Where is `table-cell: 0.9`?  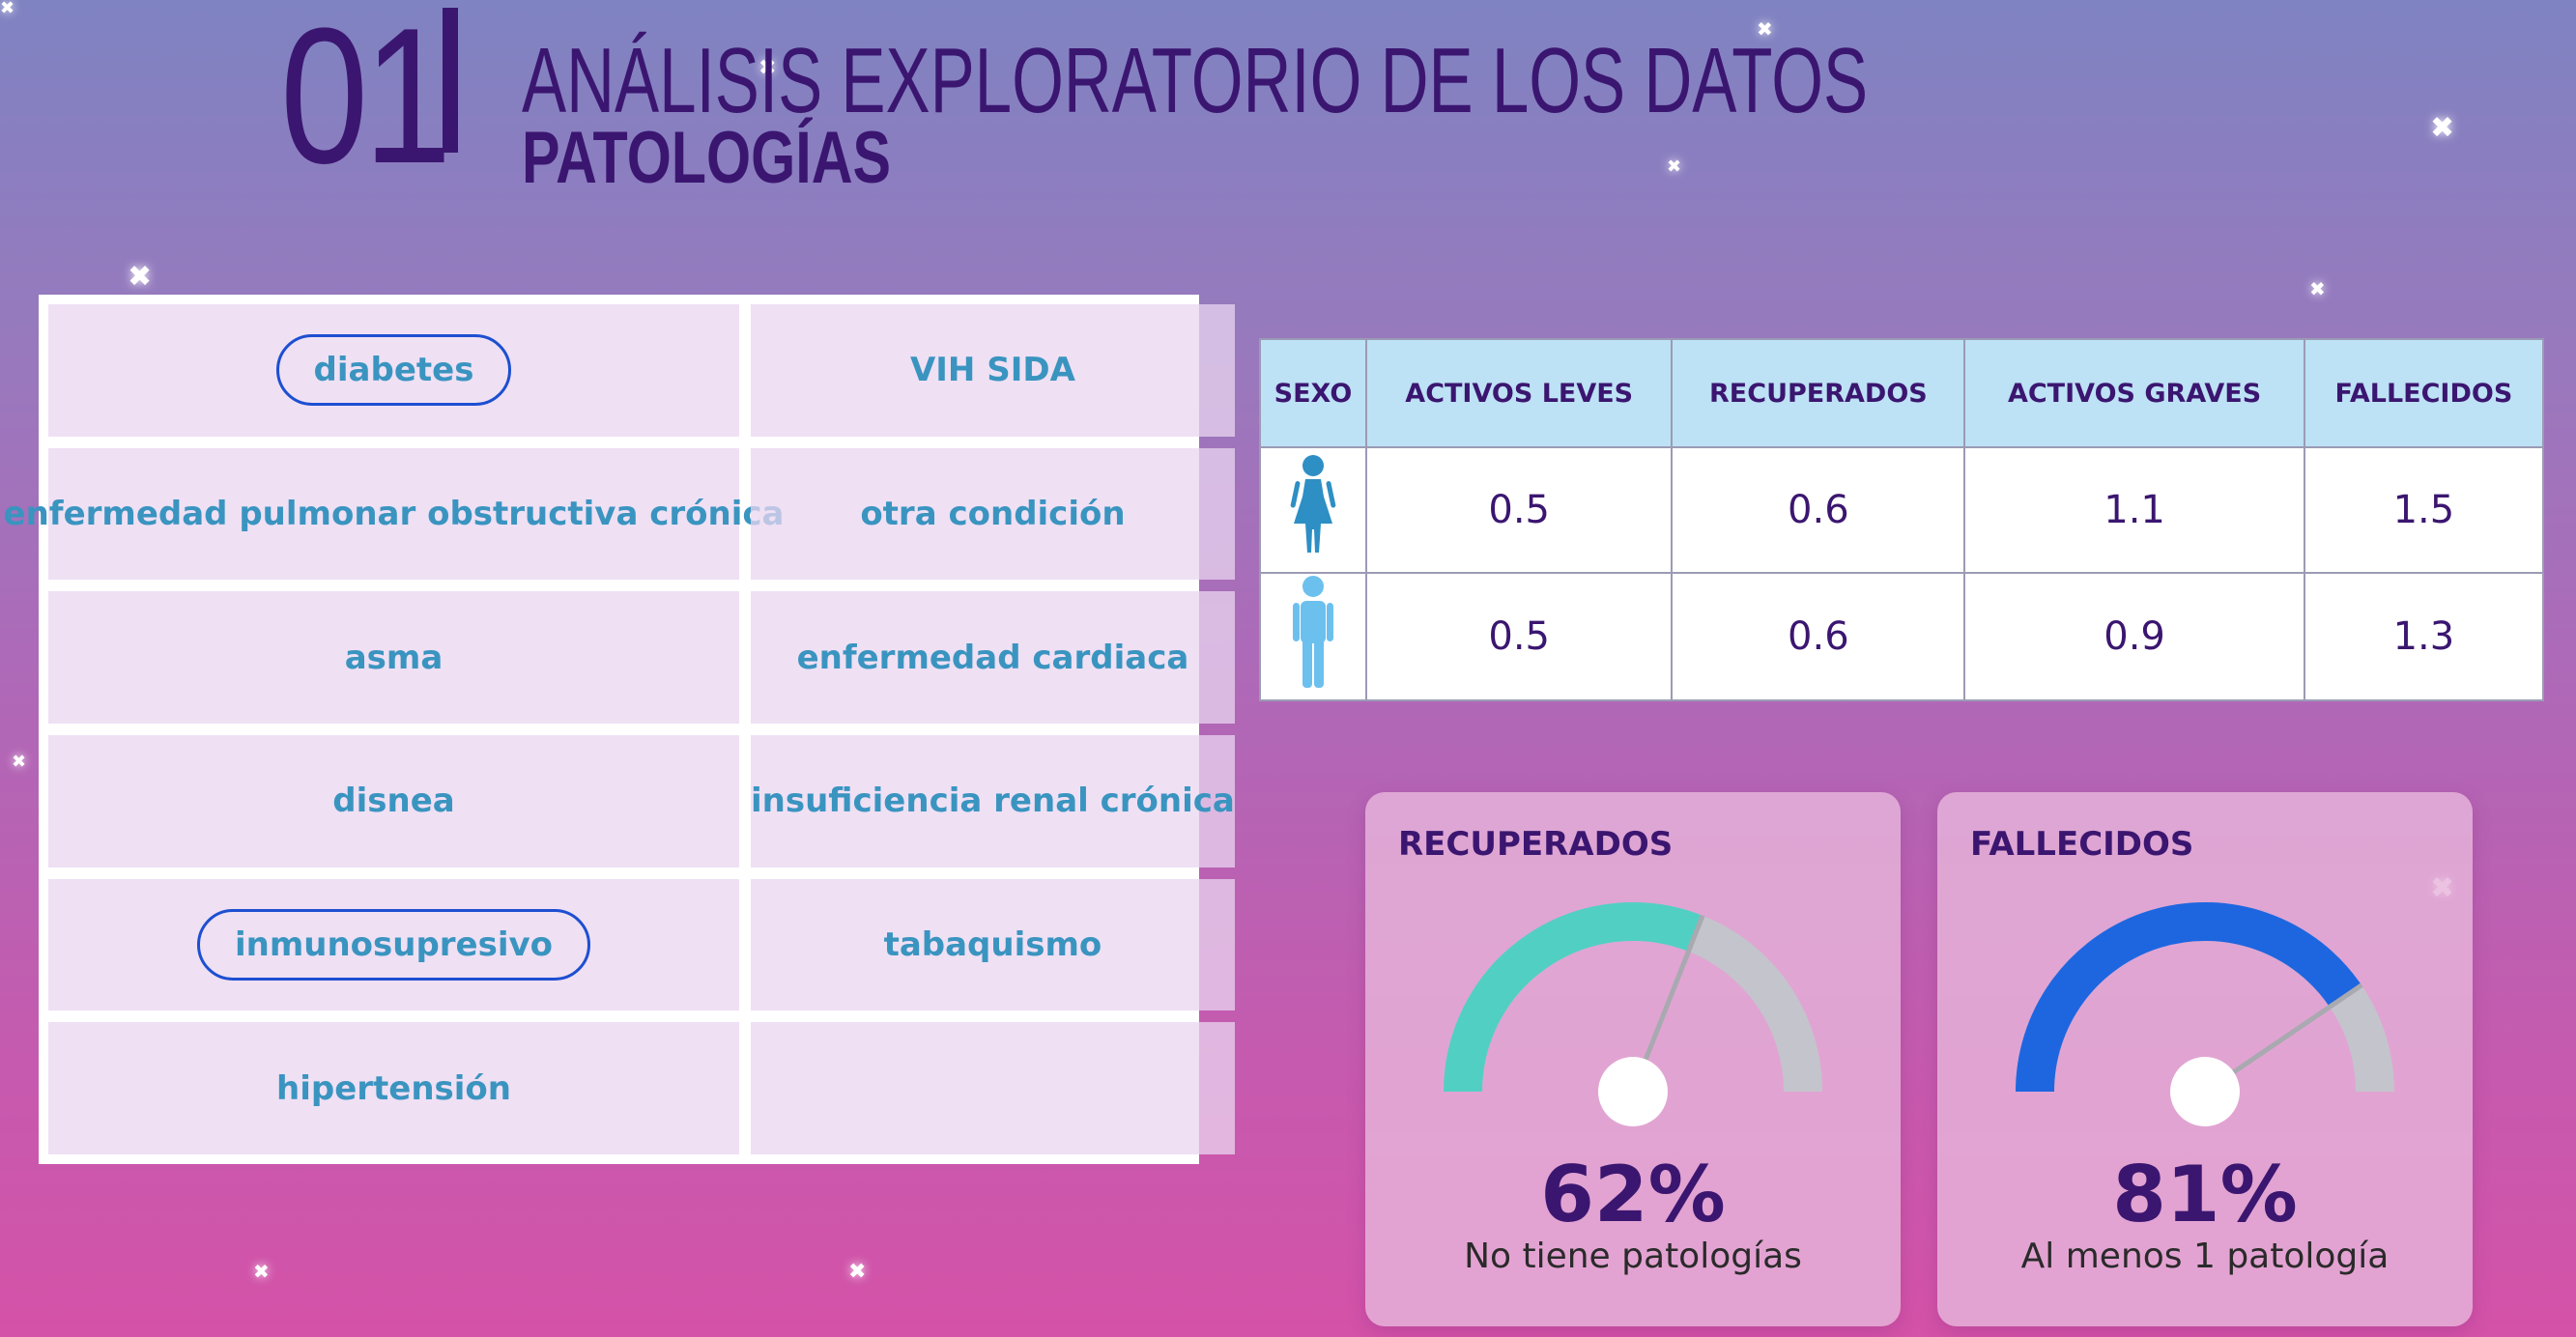
table-cell: 0.9 is located at coordinates (2134, 636).